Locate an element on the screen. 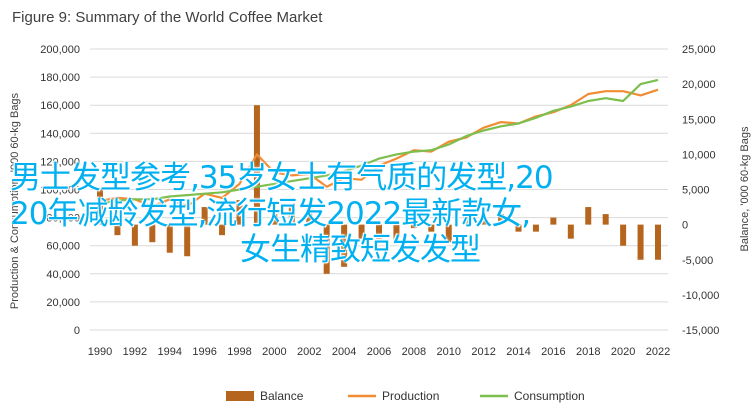 This screenshot has height=415, width=755. right-tick-label: 10,000 is located at coordinates (699, 155).